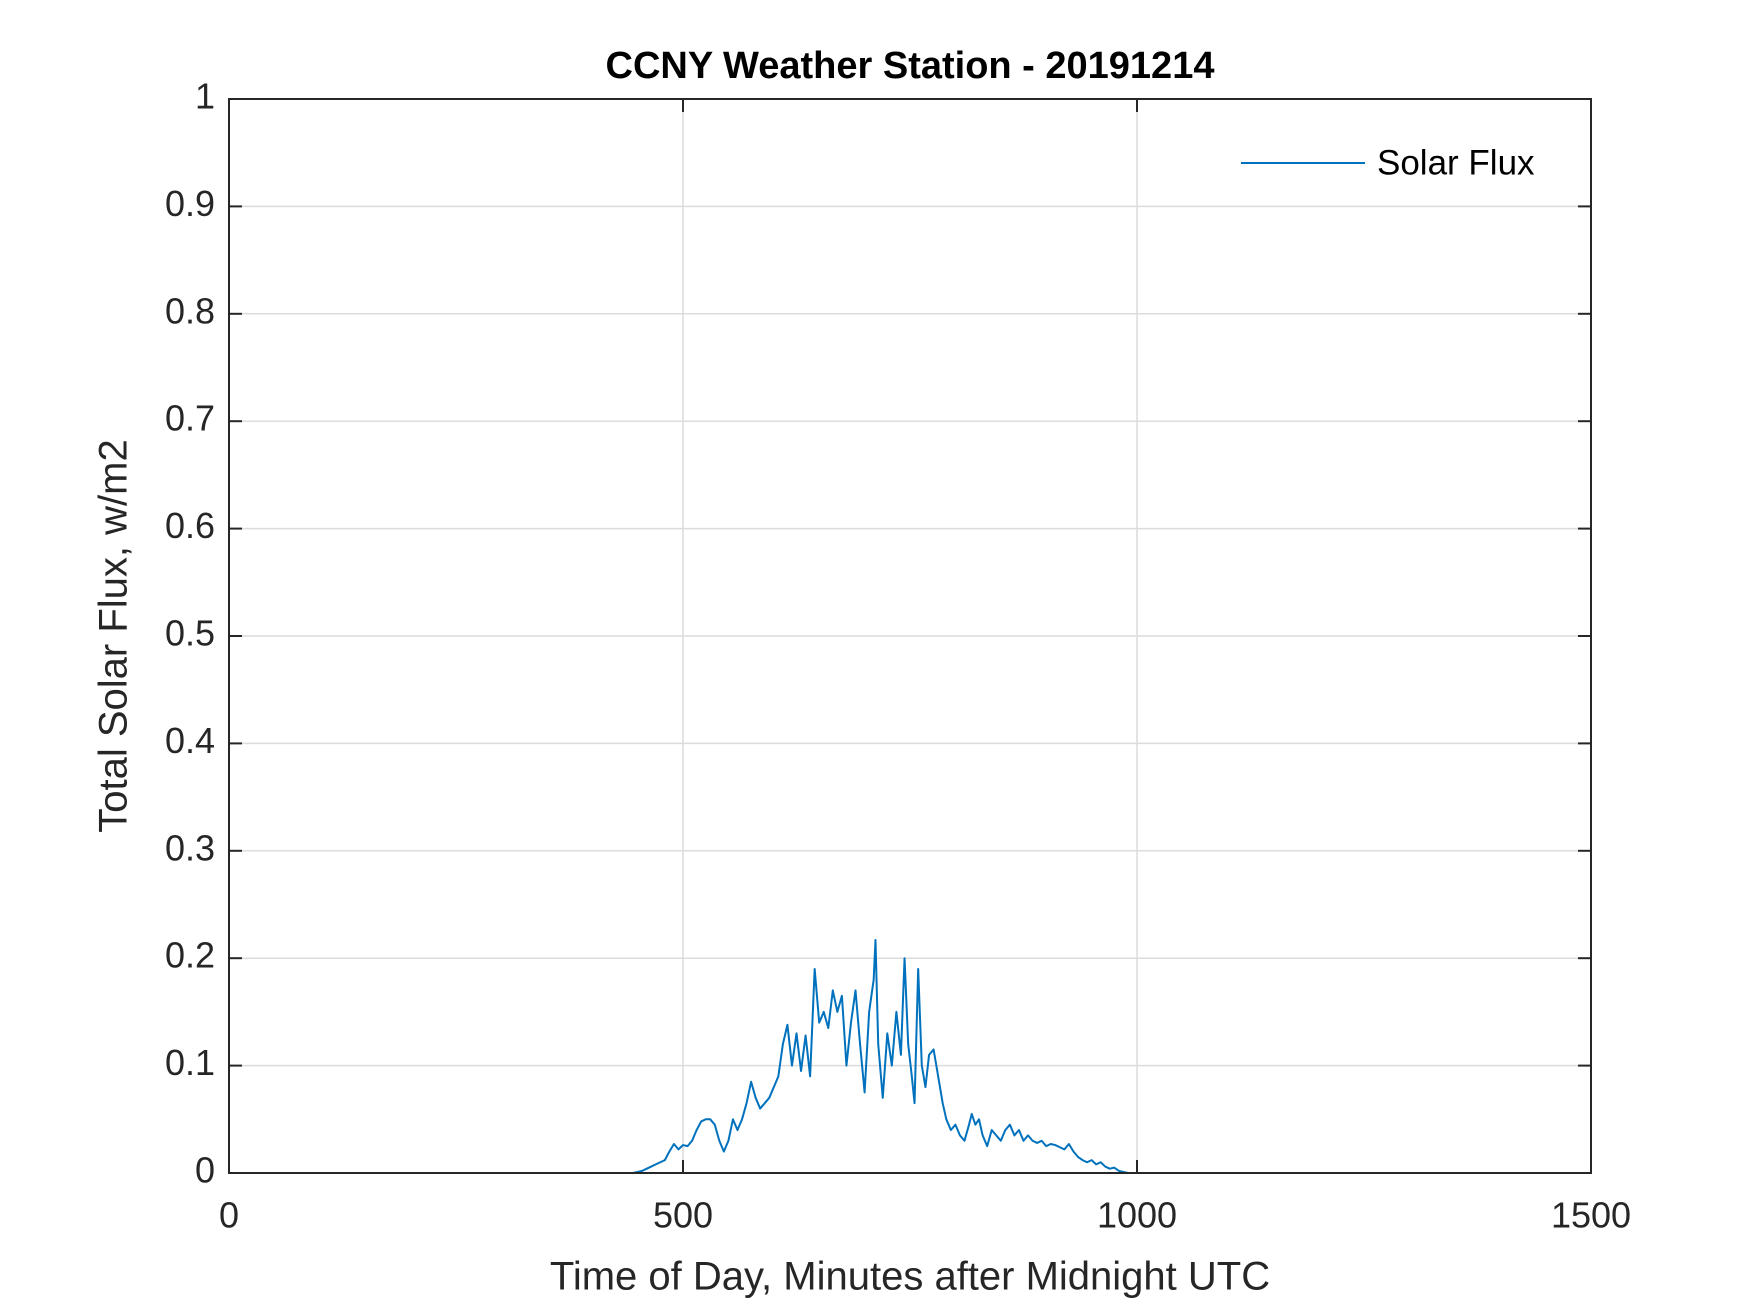 This screenshot has height=1313, width=1750. Describe the element at coordinates (190, 740) in the screenshot. I see `y-tick-label: 0.4` at that location.